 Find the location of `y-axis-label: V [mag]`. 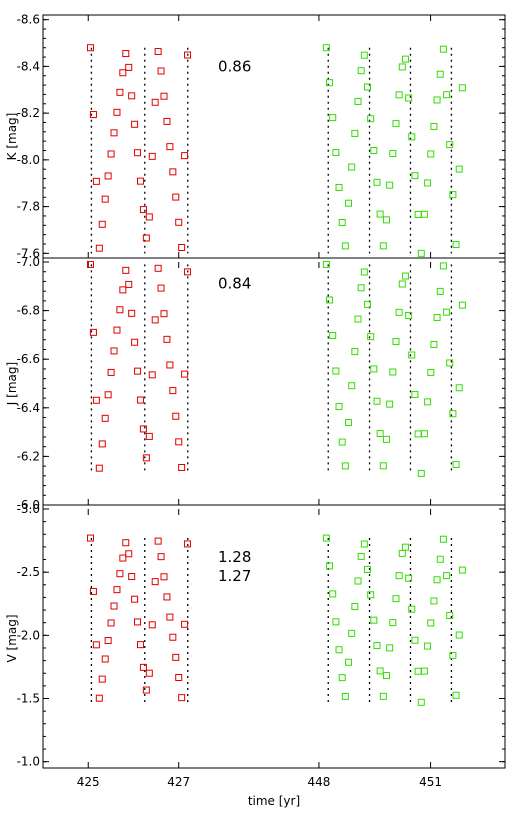

y-axis-label: V [mag] is located at coordinates (12, 638).